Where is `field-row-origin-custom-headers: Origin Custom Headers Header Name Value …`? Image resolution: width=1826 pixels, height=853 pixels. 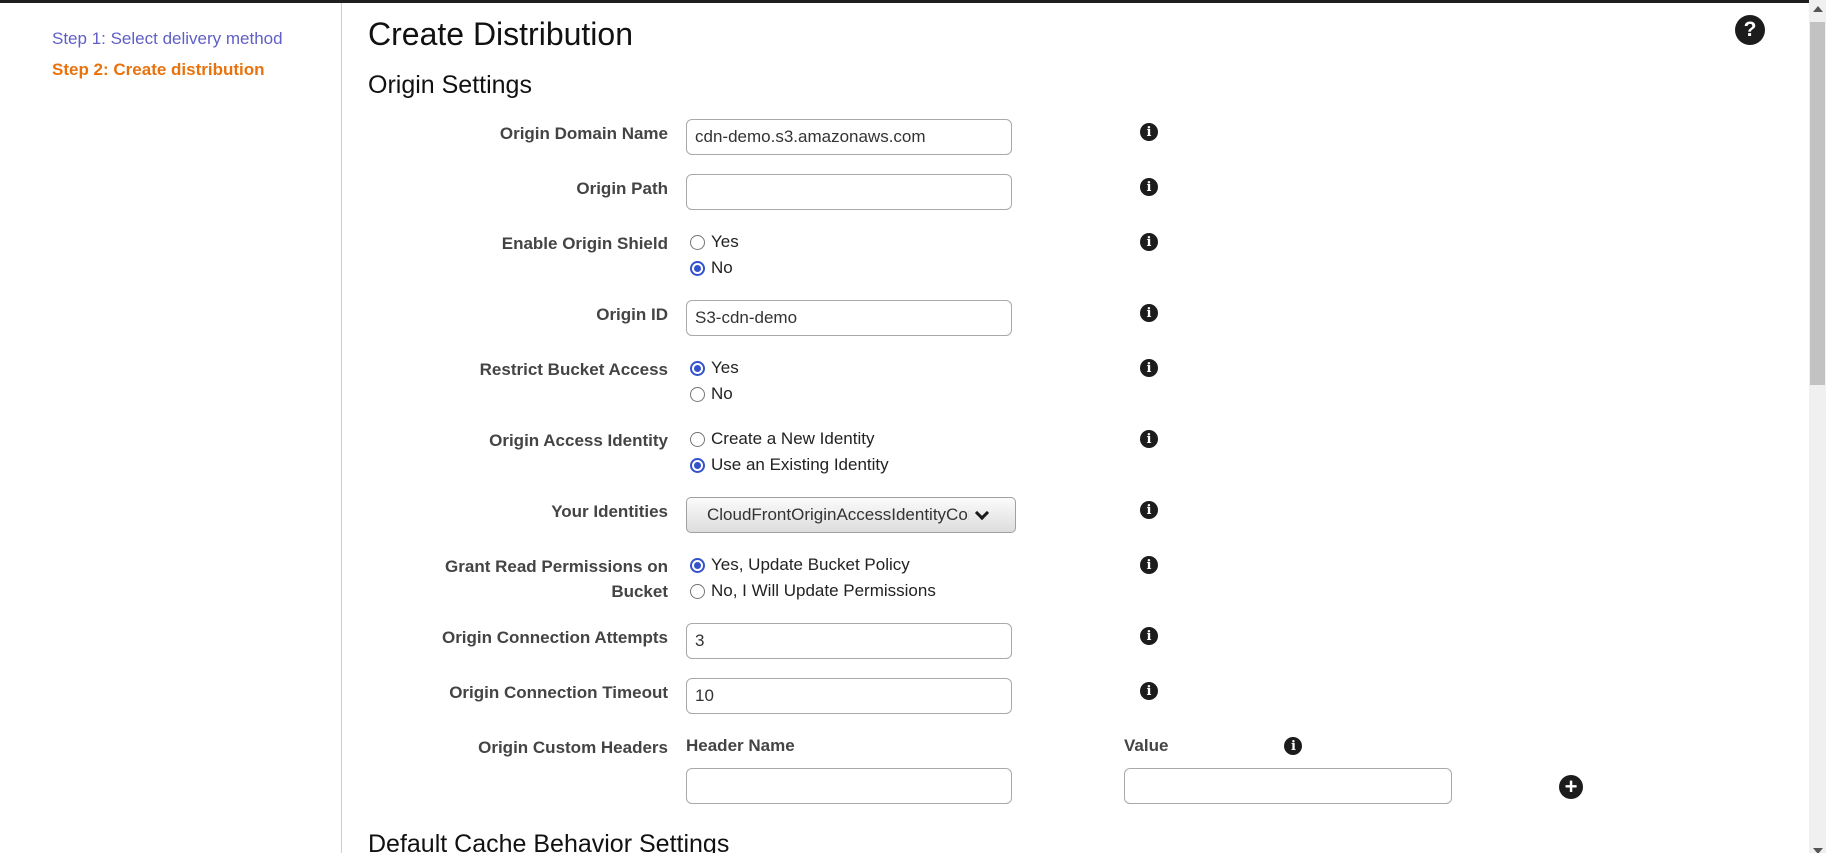 field-row-origin-custom-headers: Origin Custom Headers Header Name Value … is located at coordinates (1075, 768).